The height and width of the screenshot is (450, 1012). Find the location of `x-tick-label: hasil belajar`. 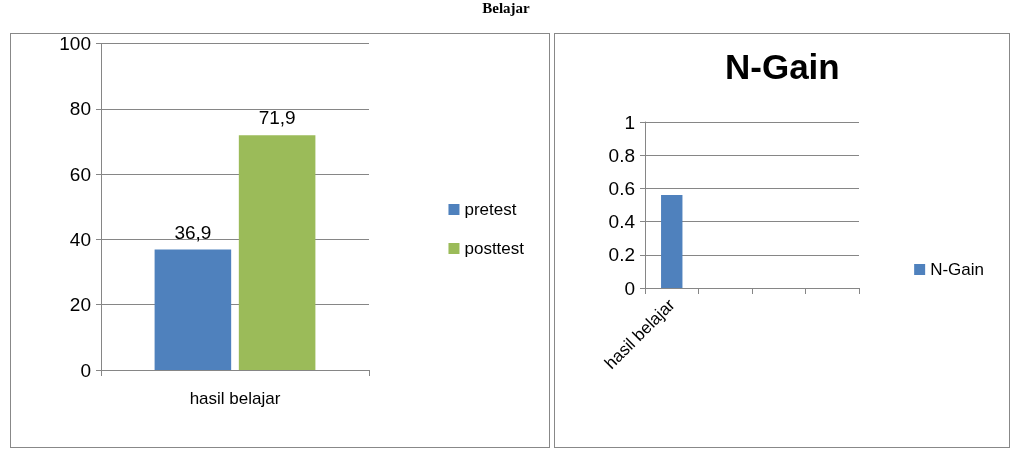

x-tick-label: hasil belajar is located at coordinates (235, 398).